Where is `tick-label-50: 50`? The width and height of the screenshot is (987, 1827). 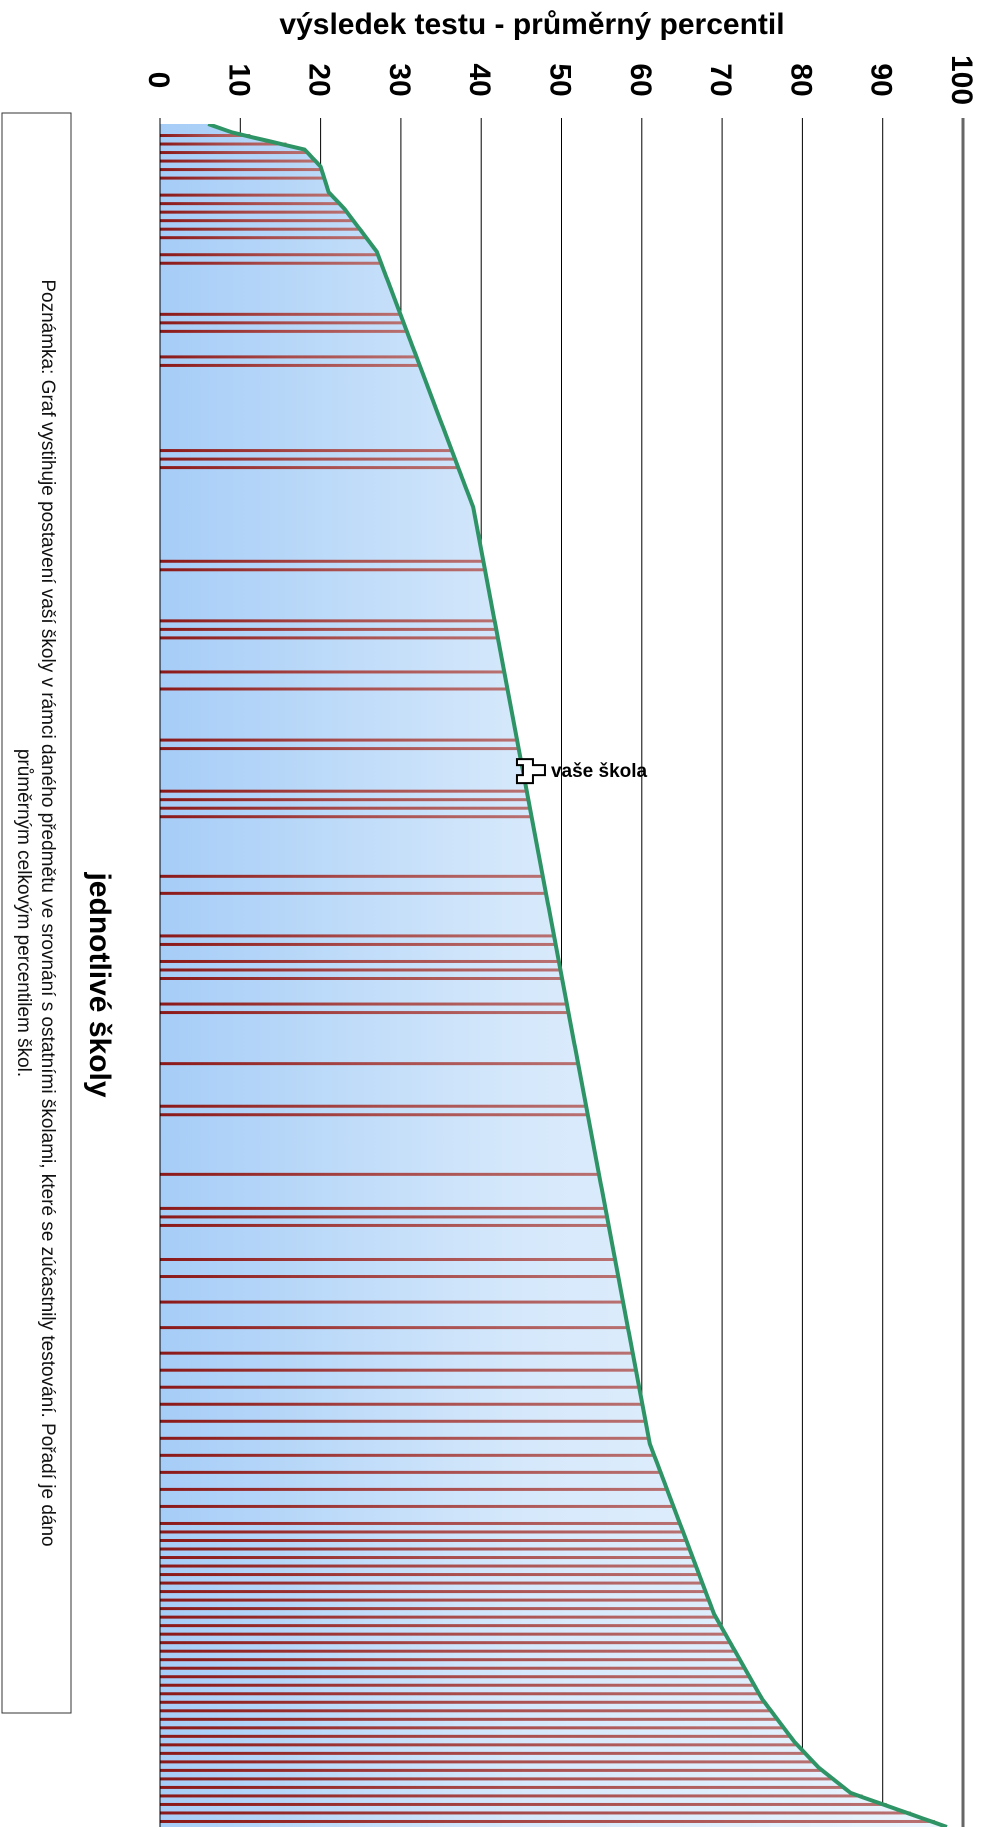
tick-label-50: 50 is located at coordinates (560, 79).